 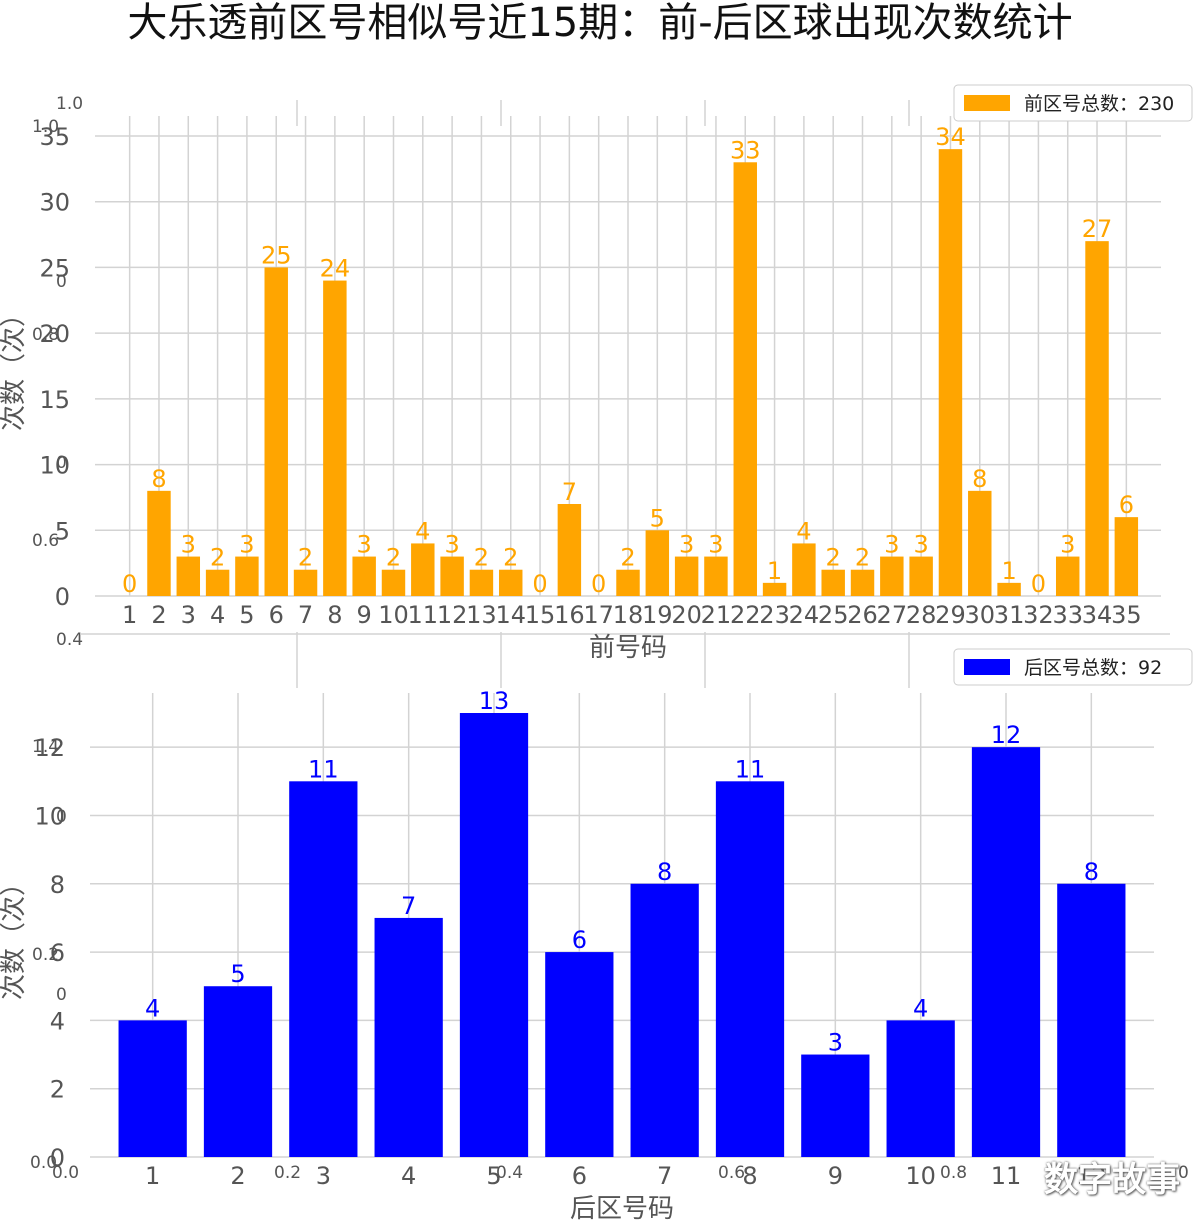 What do you see at coordinates (920, 1176) in the screenshot?
I see `x-tick-label: 10` at bounding box center [920, 1176].